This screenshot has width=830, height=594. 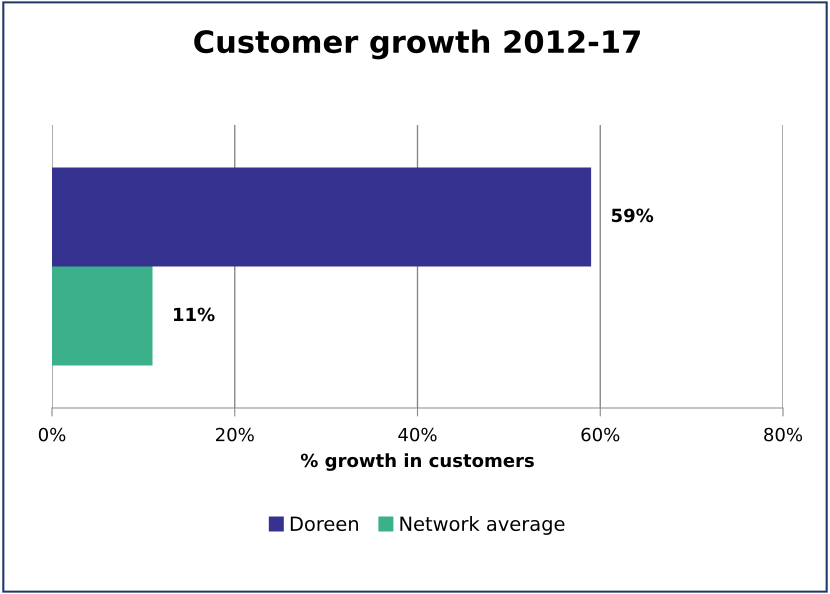 I want to click on data-label: 11%, so click(x=194, y=315).